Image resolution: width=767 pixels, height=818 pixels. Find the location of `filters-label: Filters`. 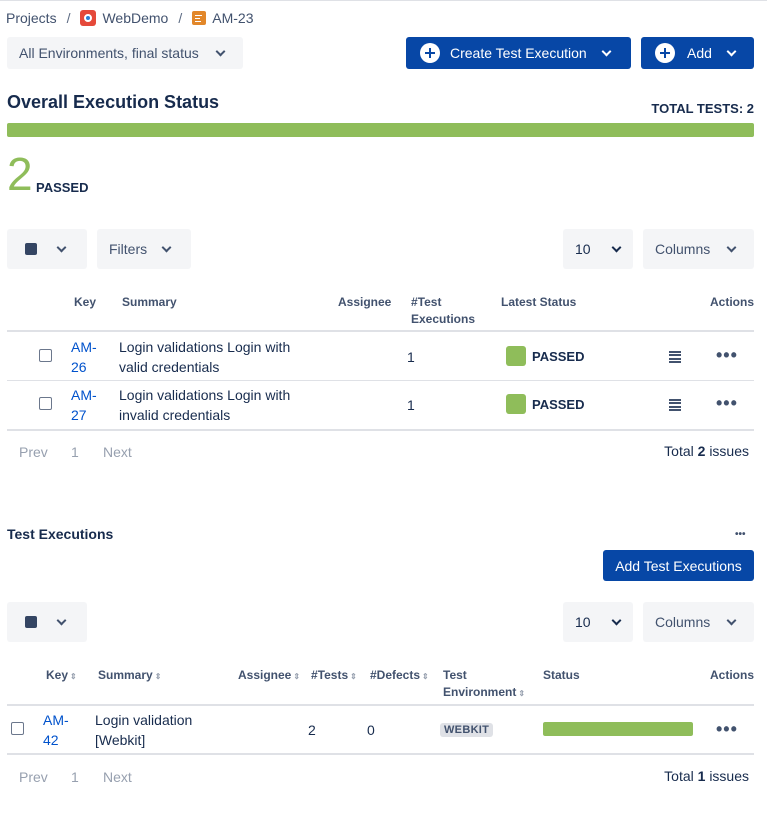

filters-label: Filters is located at coordinates (128, 249).